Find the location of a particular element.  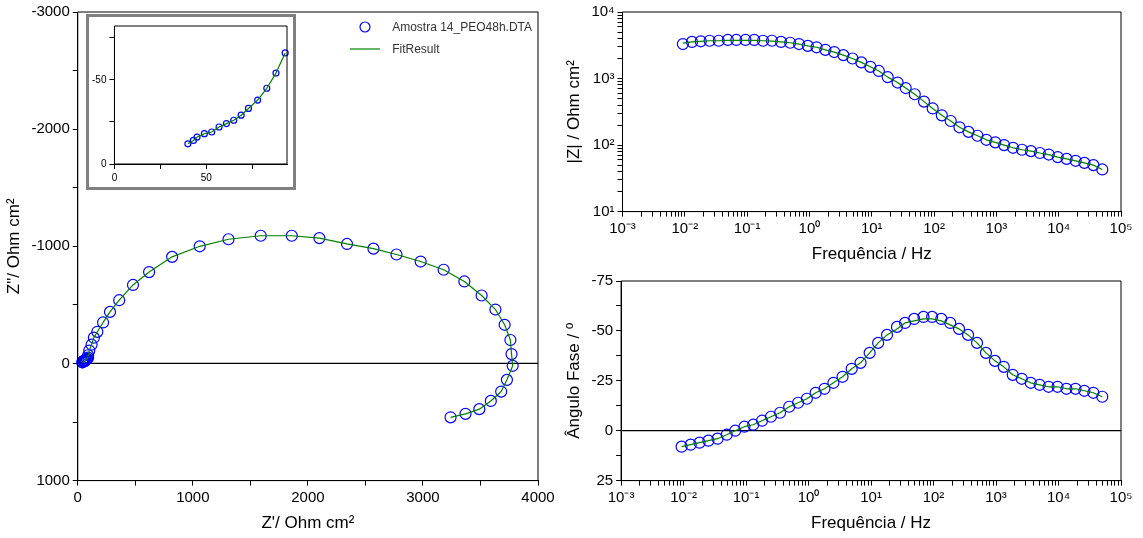

x-tick-label: 50 is located at coordinates (206, 177).